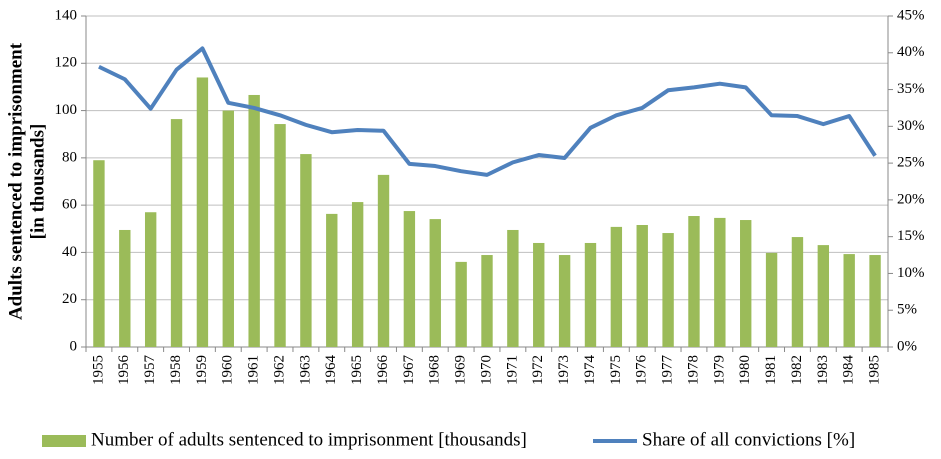 The image size is (941, 459). Describe the element at coordinates (823, 370) in the screenshot. I see `x-tick-label: 1983` at that location.